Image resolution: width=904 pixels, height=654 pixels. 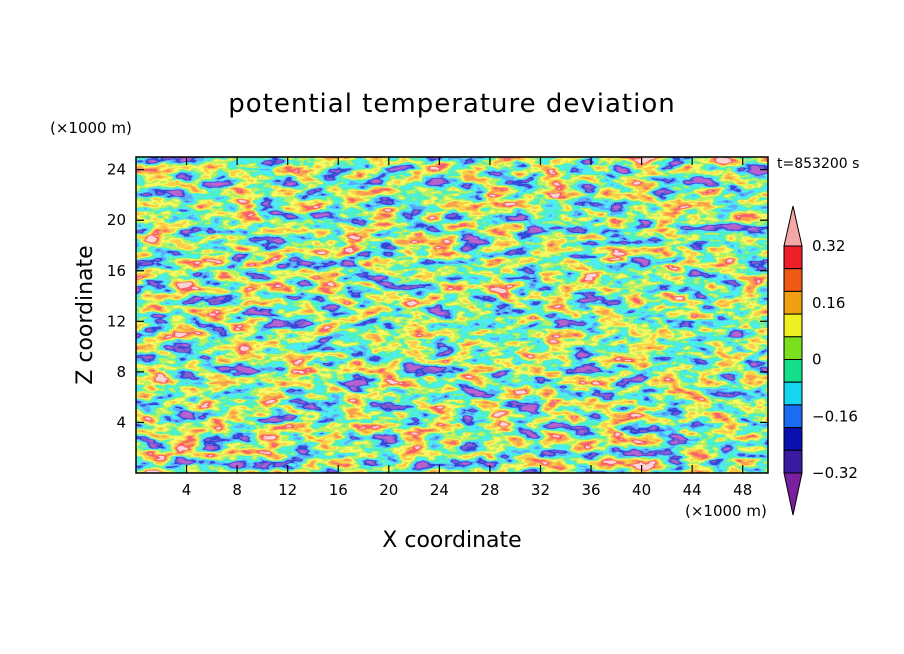 I want to click on colorbar-label: −0.16, so click(x=835, y=416).